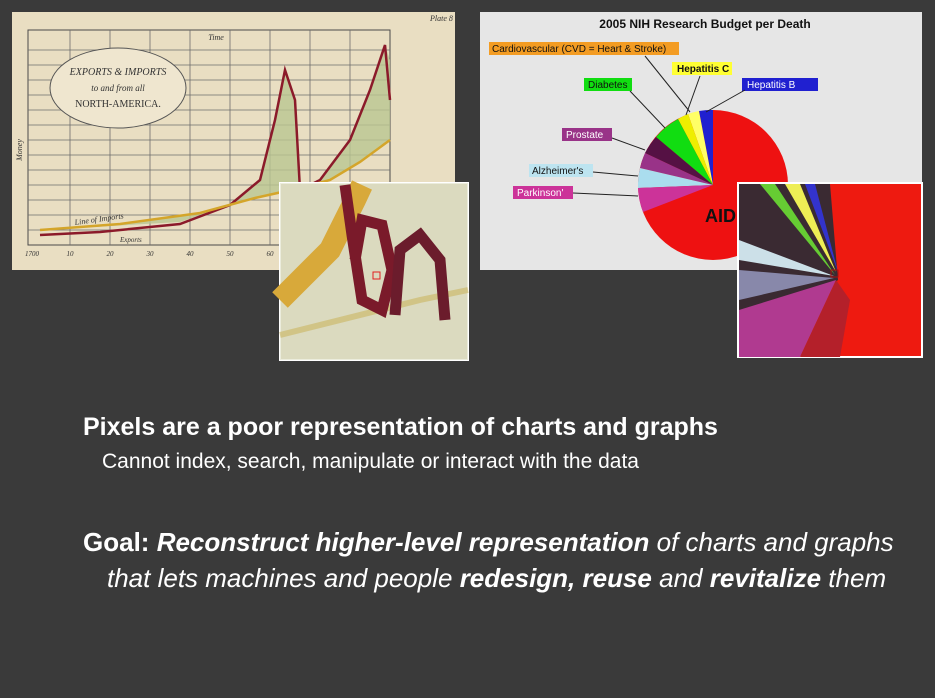 Image resolution: width=935 pixels, height=698 pixels. I want to click on text: Goal:, so click(116, 542).